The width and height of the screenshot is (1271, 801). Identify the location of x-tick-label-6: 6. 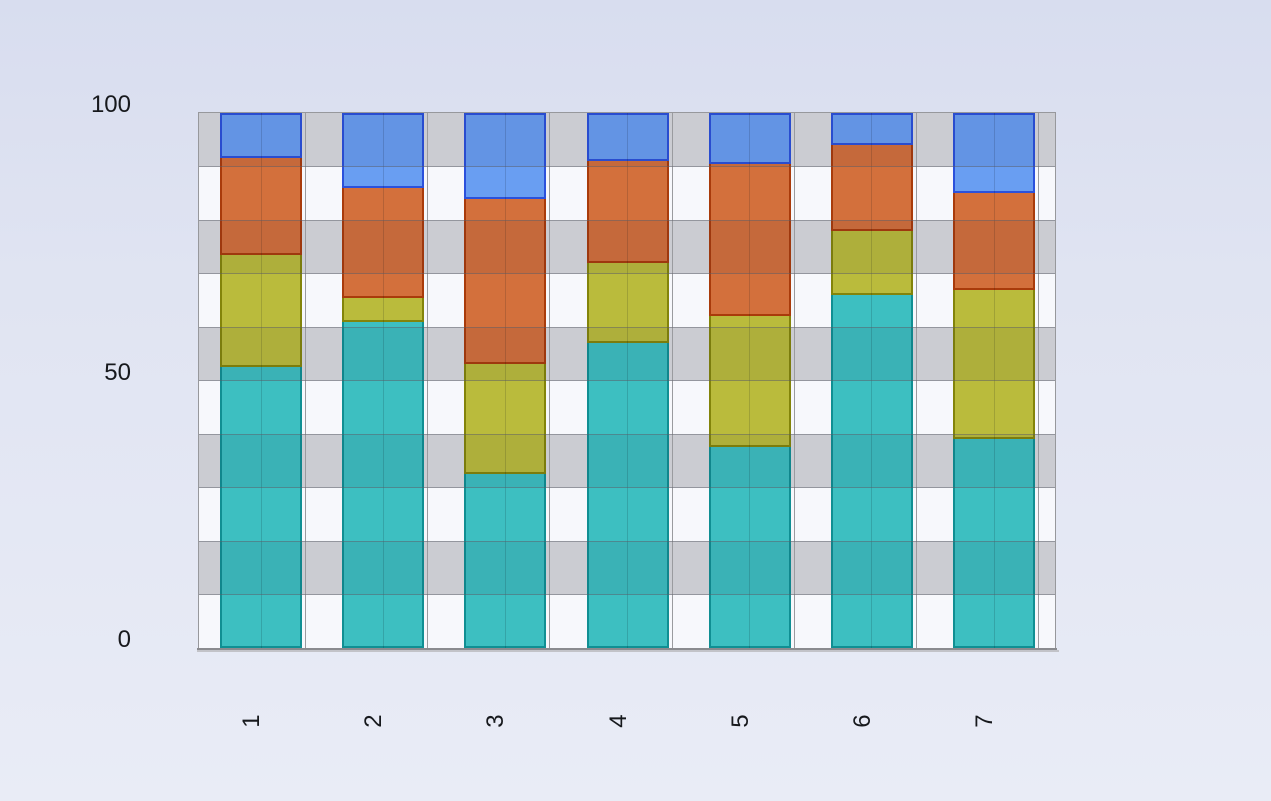
(862, 721).